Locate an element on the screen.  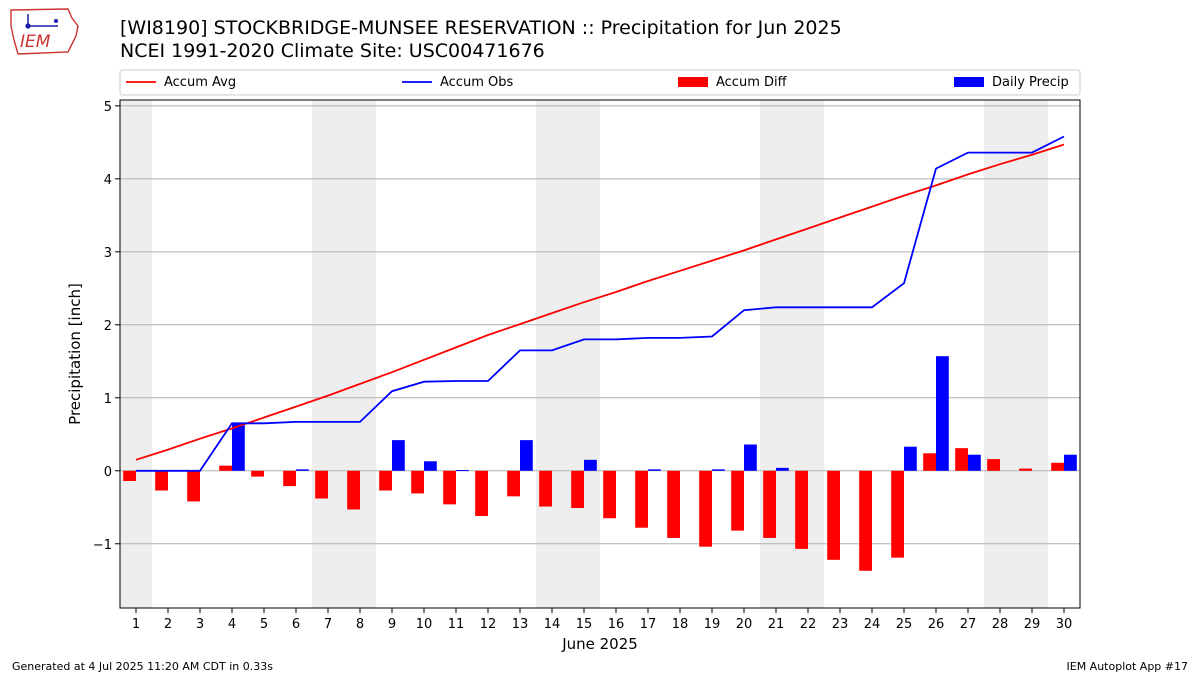
legend-label: Accum Obs is located at coordinates (476, 82).